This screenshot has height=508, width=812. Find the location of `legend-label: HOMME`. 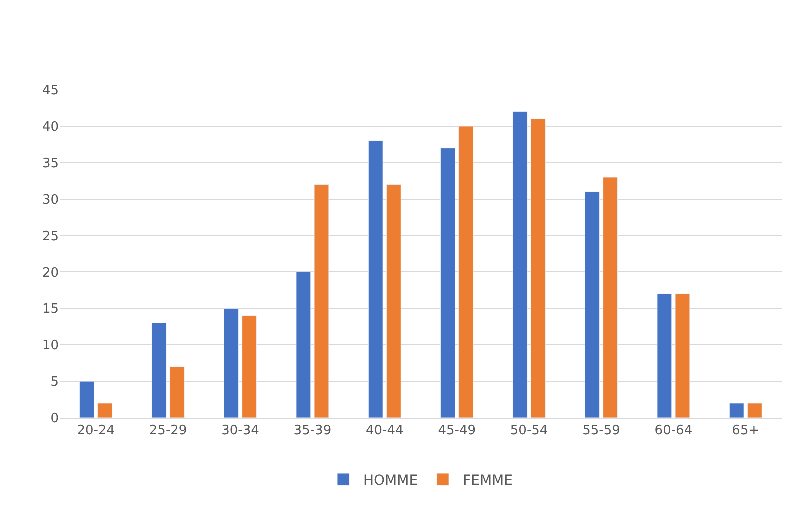

legend-label: HOMME is located at coordinates (391, 480).